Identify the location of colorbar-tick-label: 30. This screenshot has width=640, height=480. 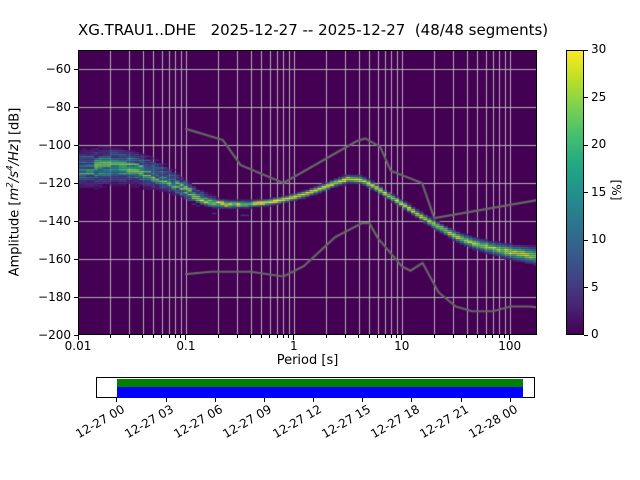
(599, 49).